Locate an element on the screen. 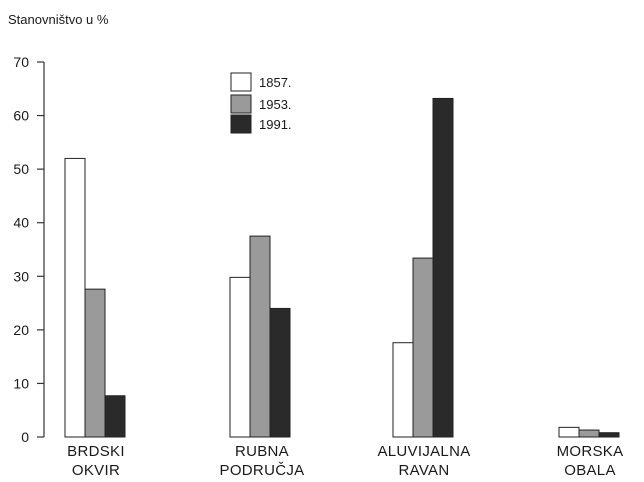 This screenshot has width=644, height=482. y-axis-title: Stanovništvo u % is located at coordinates (58, 19).